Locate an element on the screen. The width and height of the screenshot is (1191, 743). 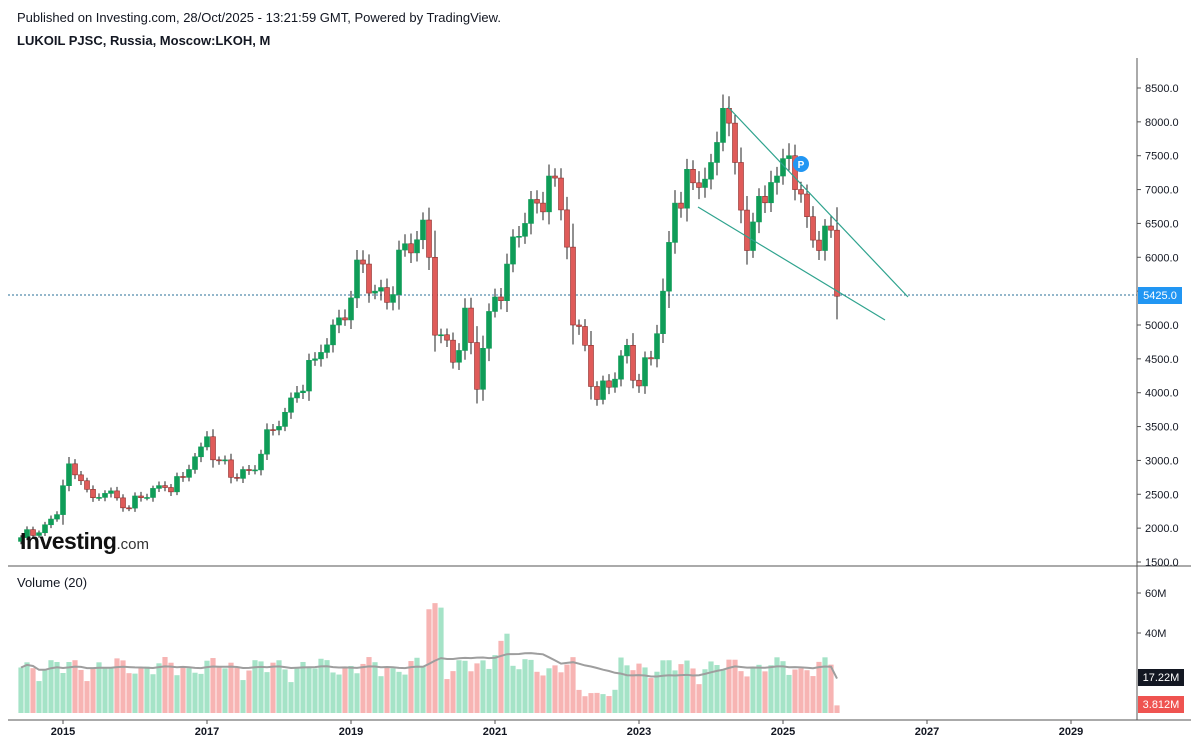
time-tick-label: 2027 is located at coordinates (927, 732).